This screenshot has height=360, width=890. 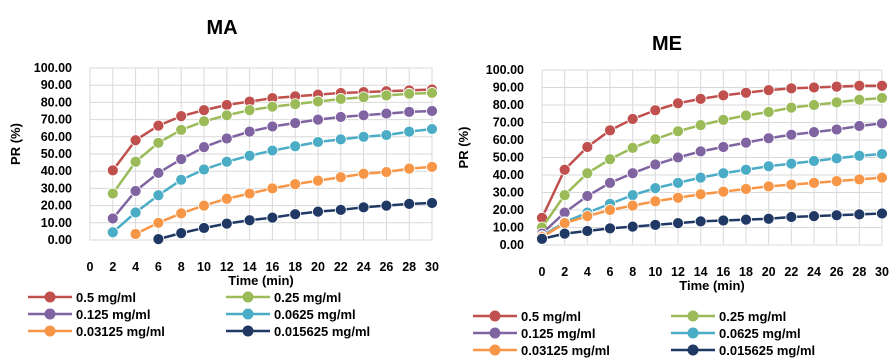 What do you see at coordinates (723, 272) in the screenshot?
I see `x-tick-label: 16` at bounding box center [723, 272].